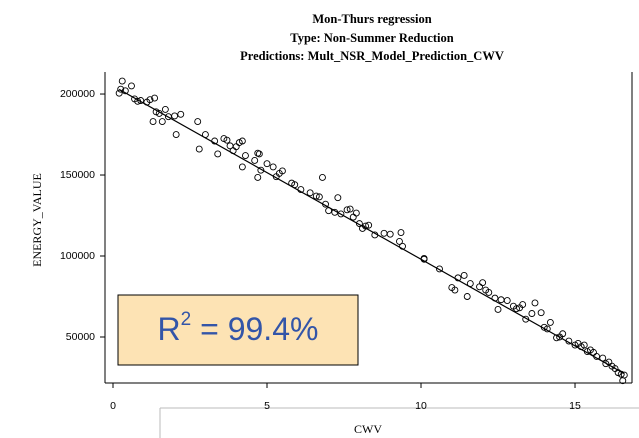 The image size is (639, 438). I want to click on annotation-box, so click(238, 330).